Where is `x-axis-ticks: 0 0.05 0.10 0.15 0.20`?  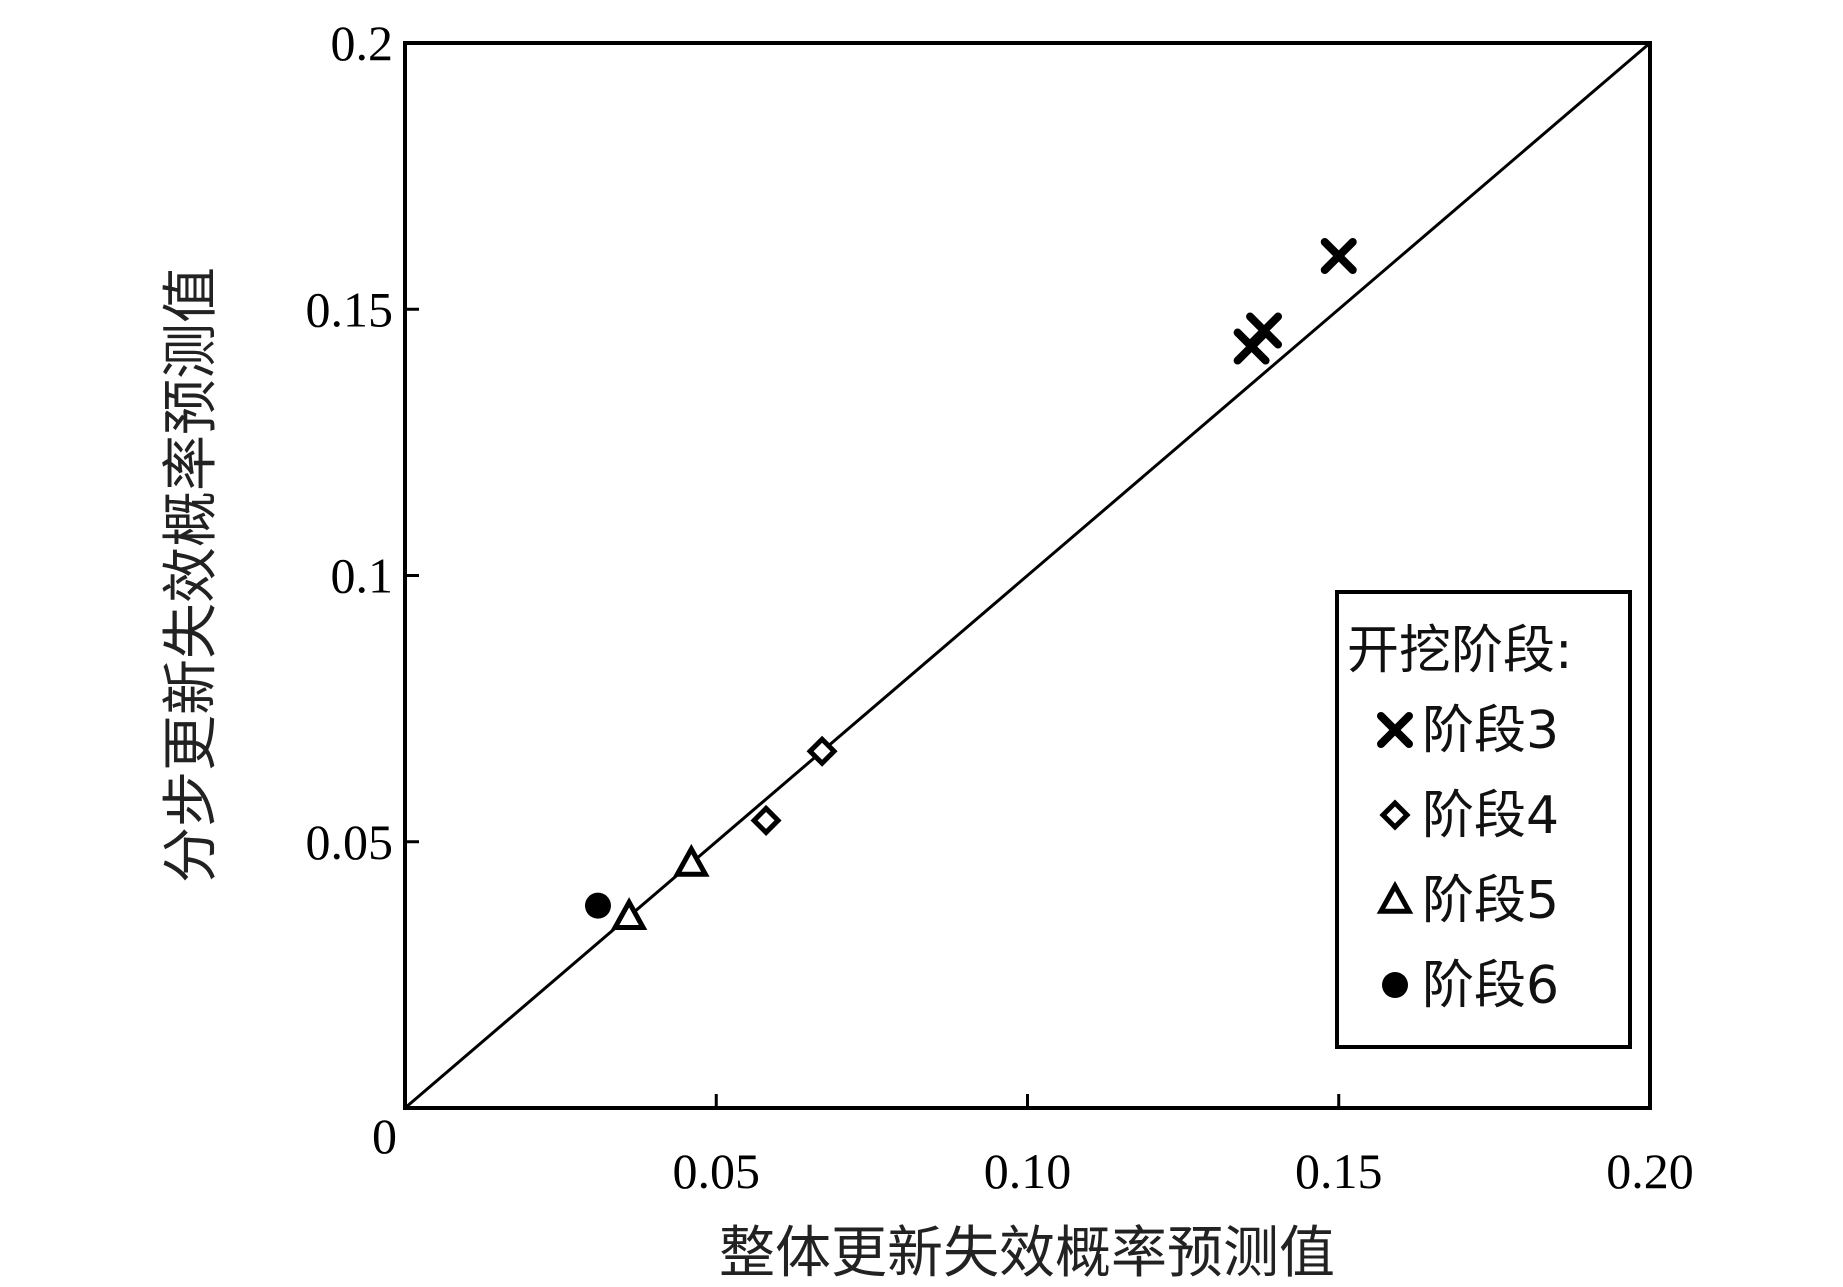
x-axis-ticks: 0 0.05 0.10 0.15 0.20 is located at coordinates (1033, 1146).